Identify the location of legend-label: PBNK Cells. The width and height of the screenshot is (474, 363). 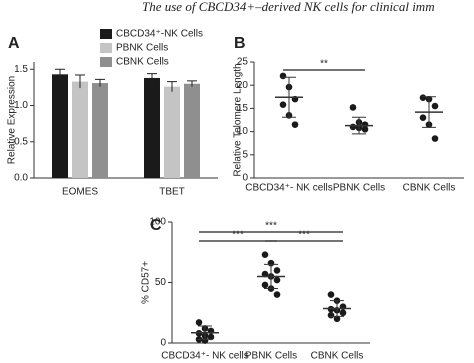
(142, 48).